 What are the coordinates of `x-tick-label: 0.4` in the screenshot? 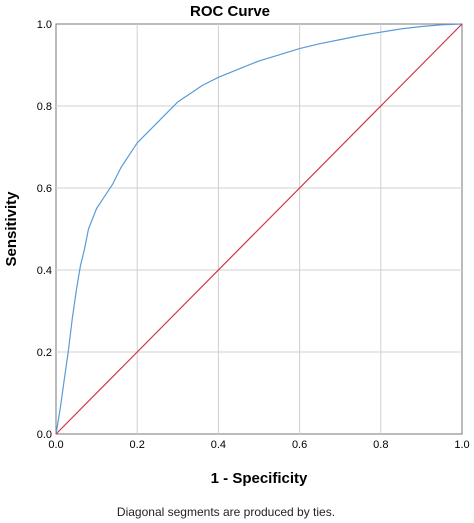 It's located at (218, 445).